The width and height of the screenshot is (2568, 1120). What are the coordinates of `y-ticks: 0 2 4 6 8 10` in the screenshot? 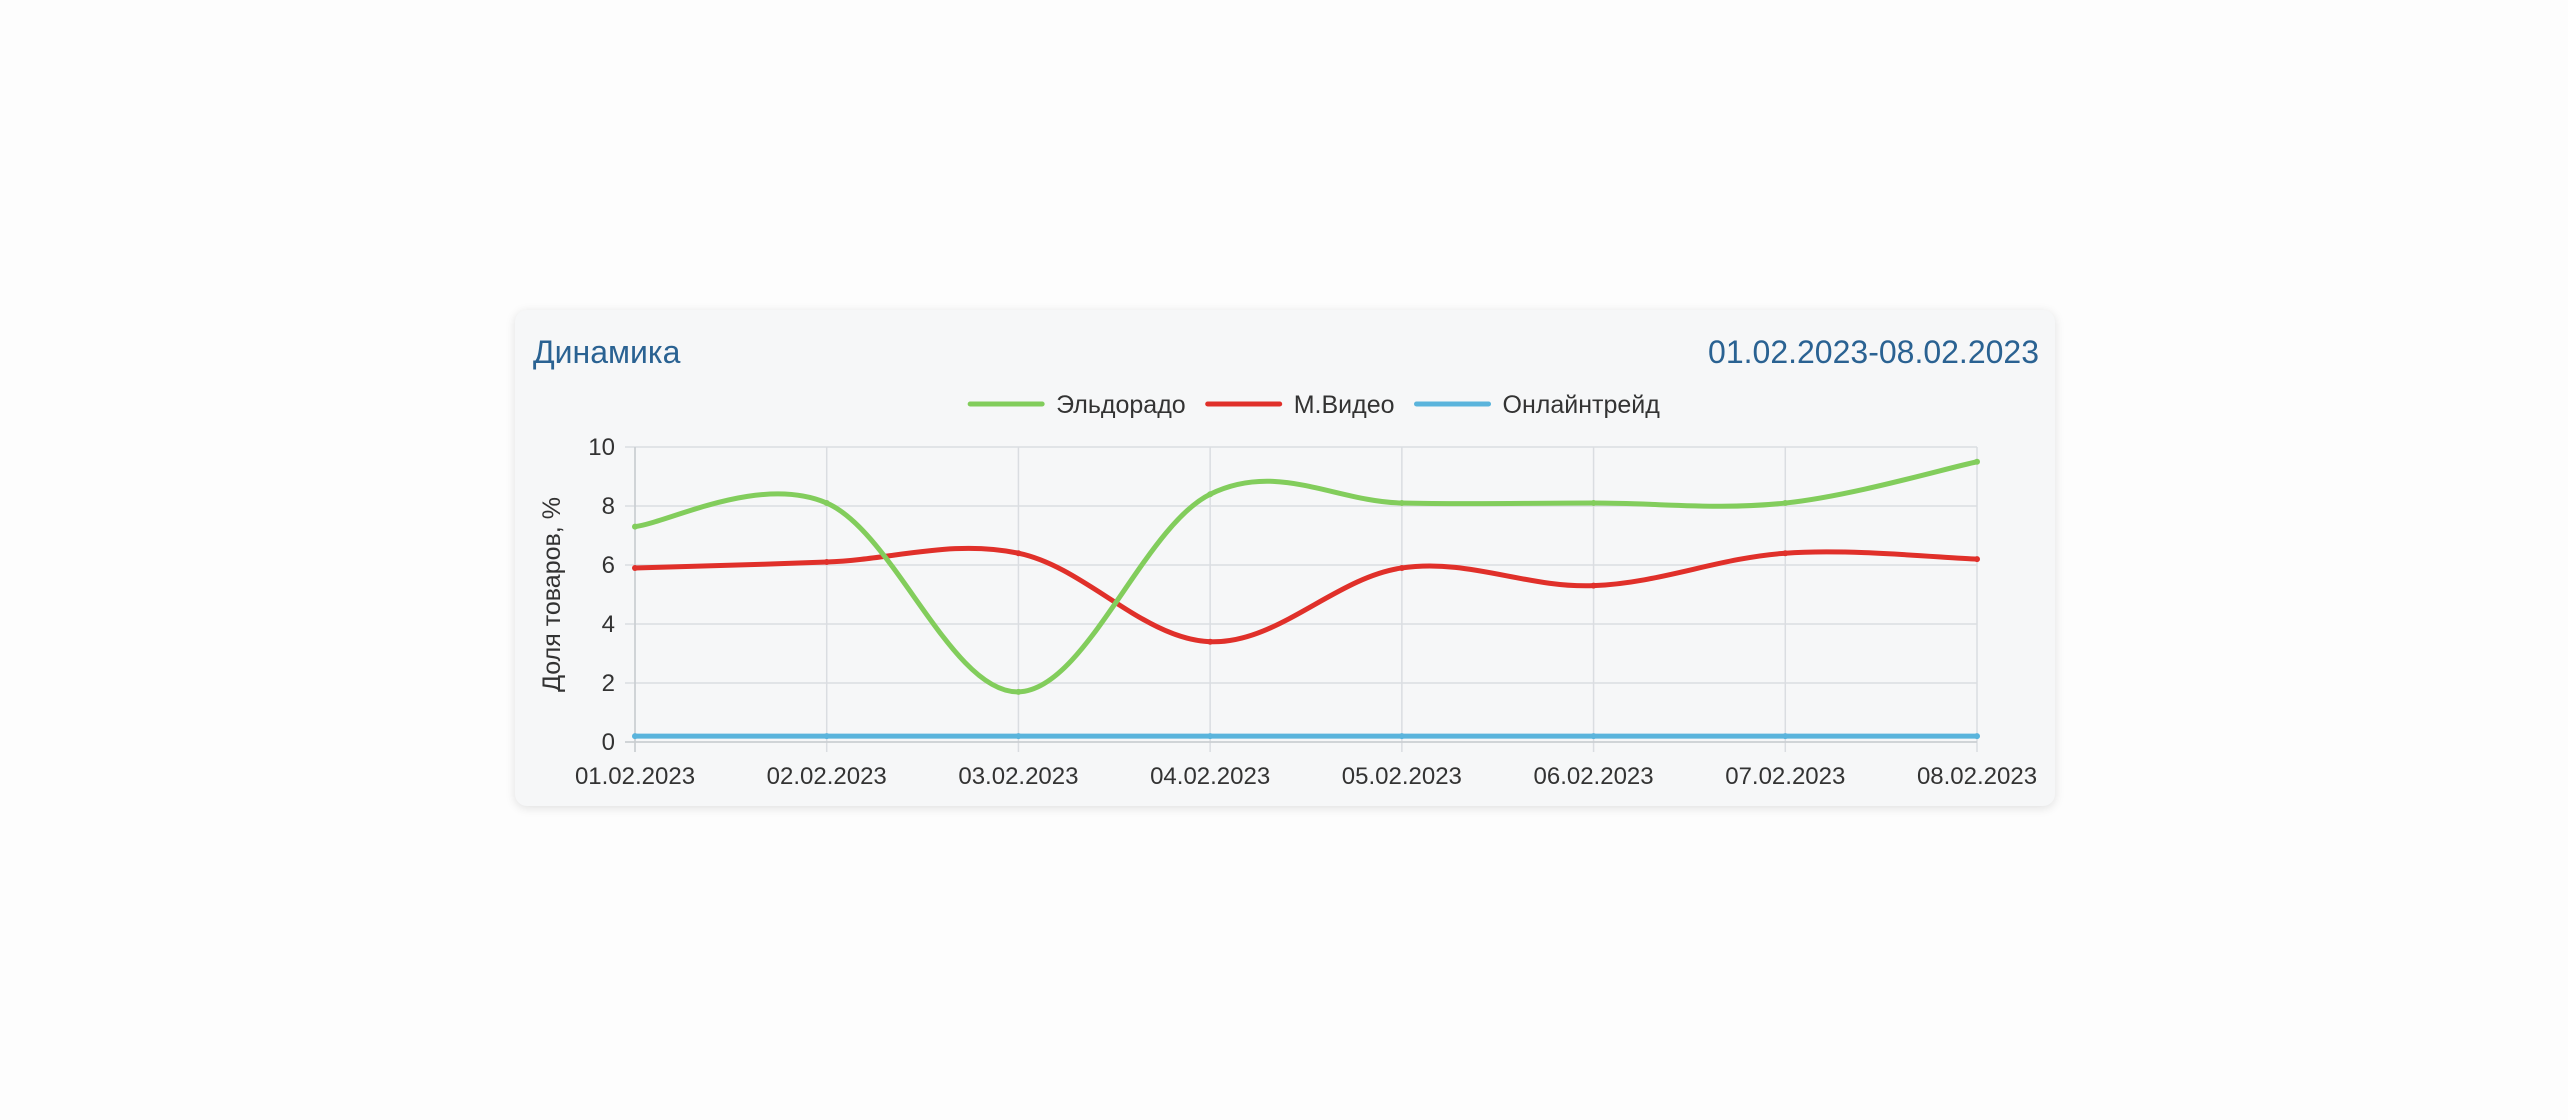 It's located at (601, 595).